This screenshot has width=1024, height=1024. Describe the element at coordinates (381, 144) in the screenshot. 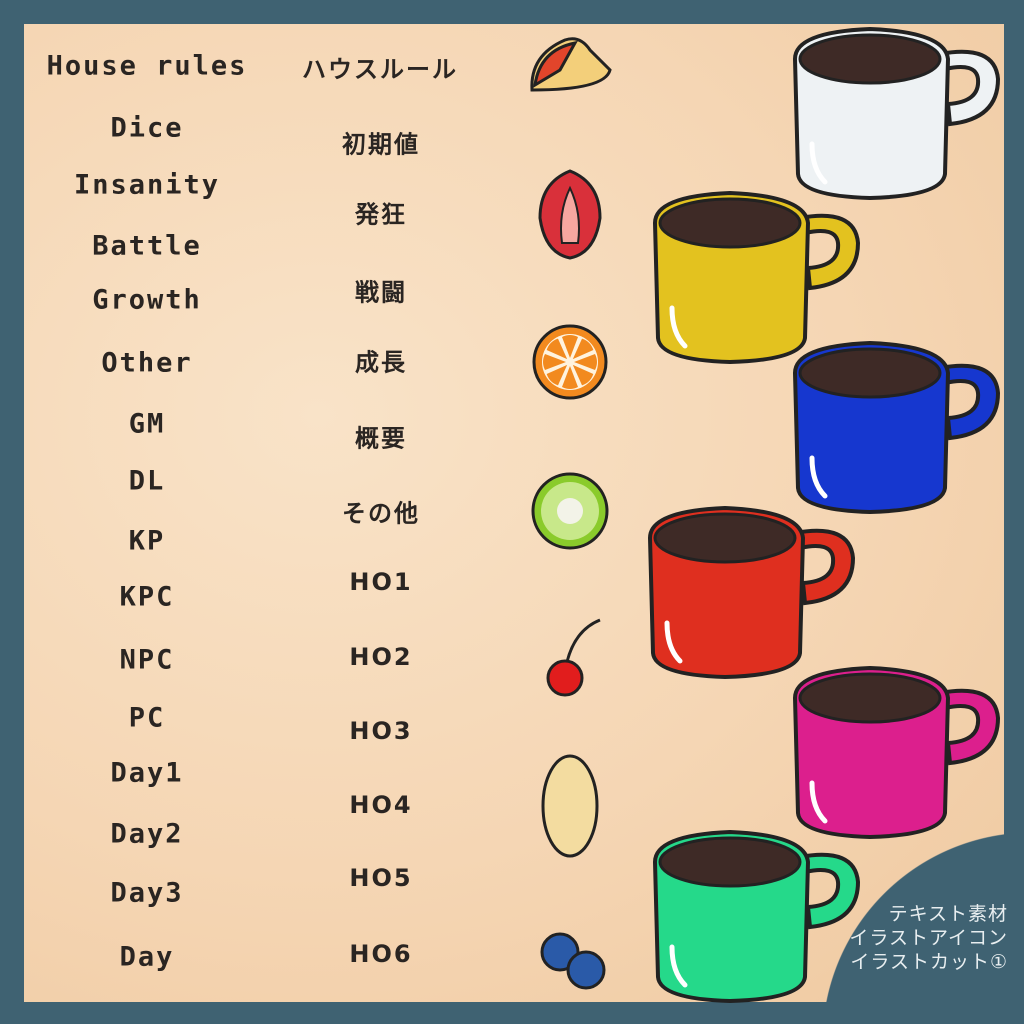

I see `right-label: 初期値` at that location.